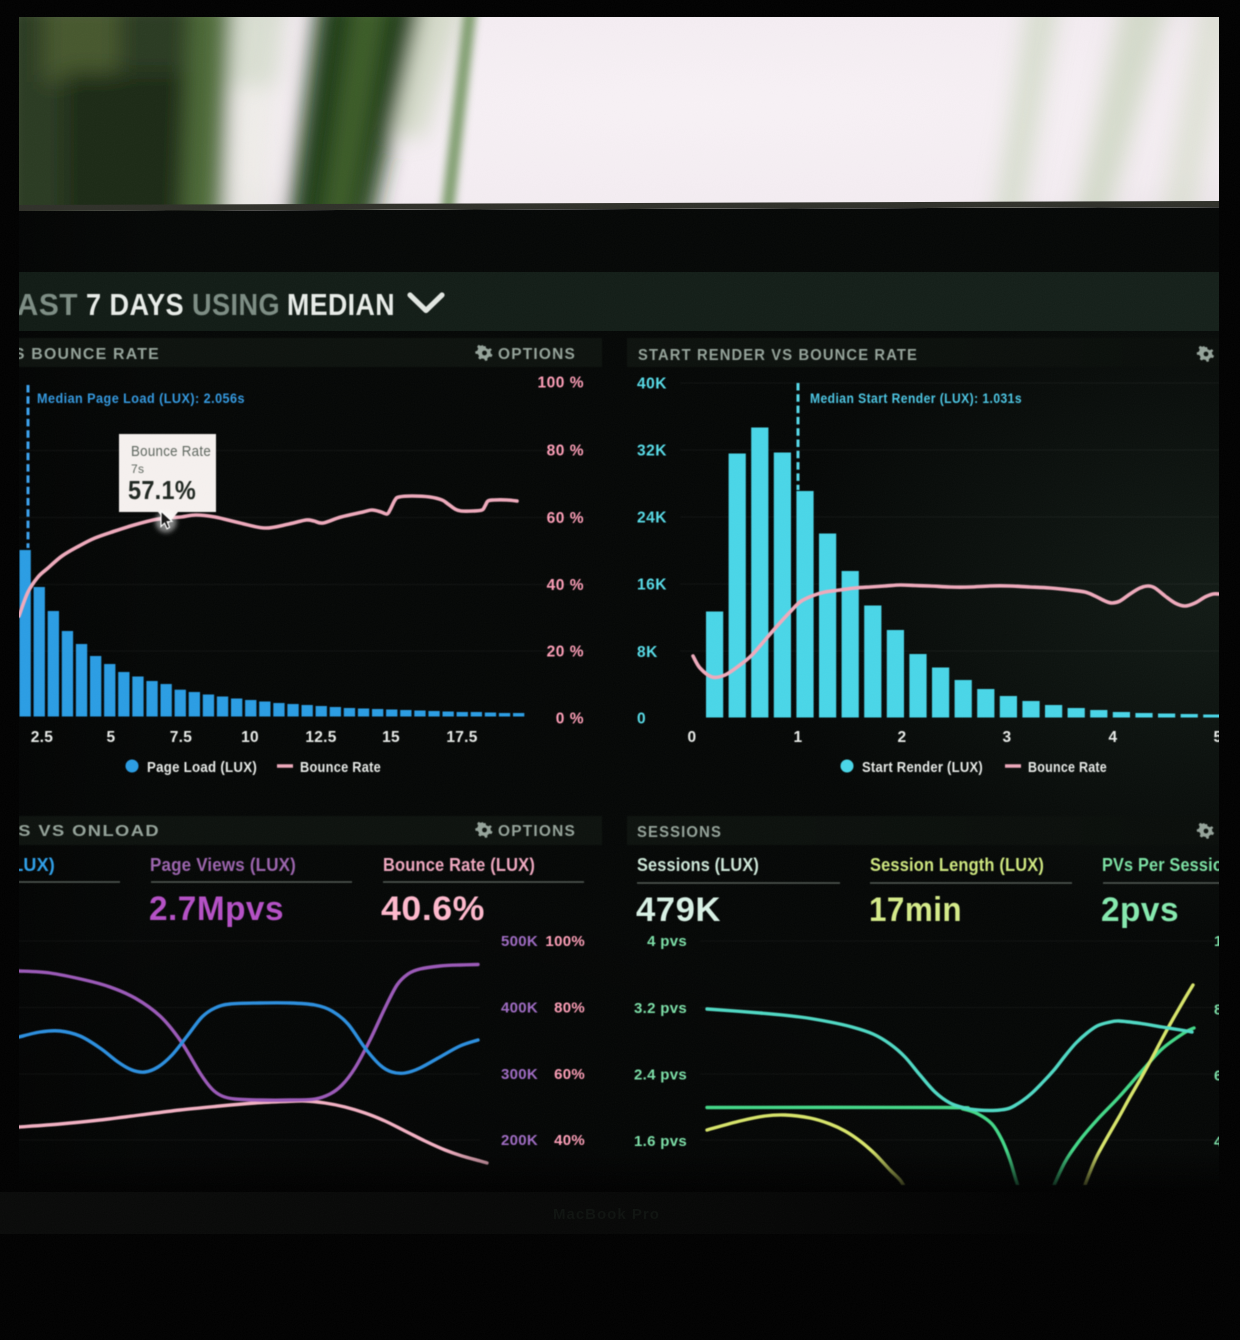 The height and width of the screenshot is (1340, 1240). I want to click on svg-text: Bounce Rate (LUX), so click(459, 865).